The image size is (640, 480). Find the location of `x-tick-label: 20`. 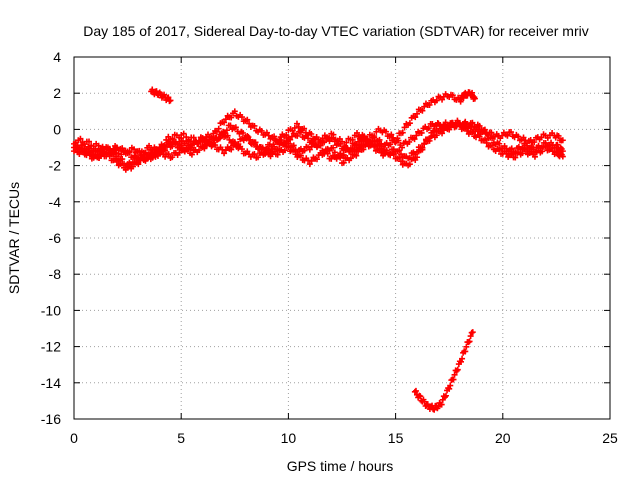

x-tick-label: 20 is located at coordinates (503, 438).